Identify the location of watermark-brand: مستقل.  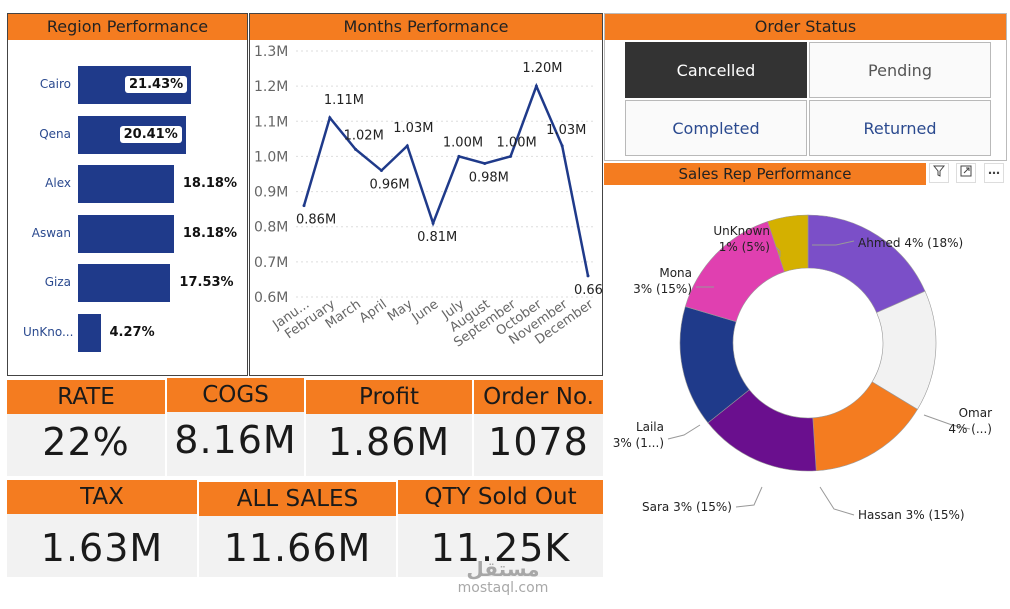
(503, 569).